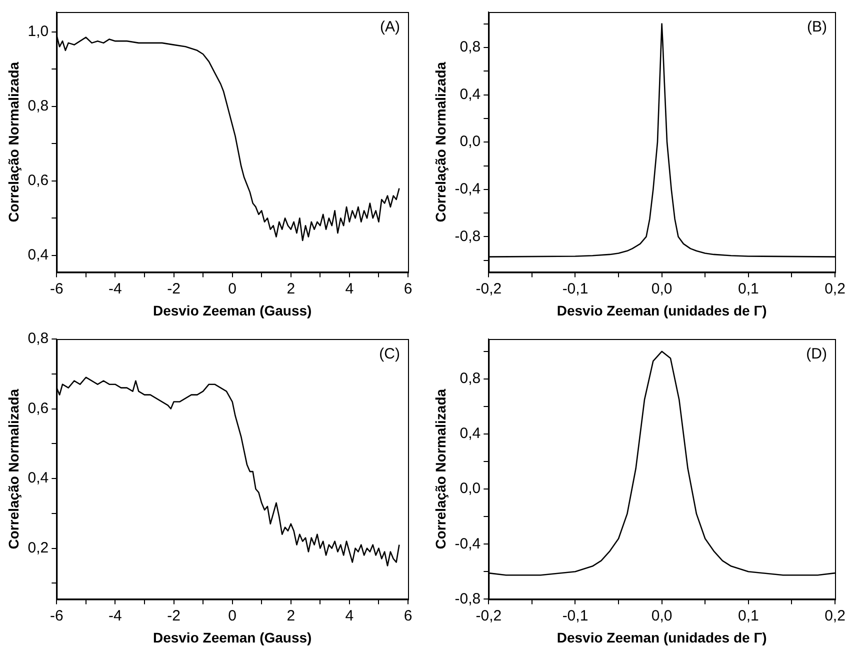 Image resolution: width=853 pixels, height=653 pixels. Describe the element at coordinates (390, 27) in the screenshot. I see `annotation: (A)` at that location.